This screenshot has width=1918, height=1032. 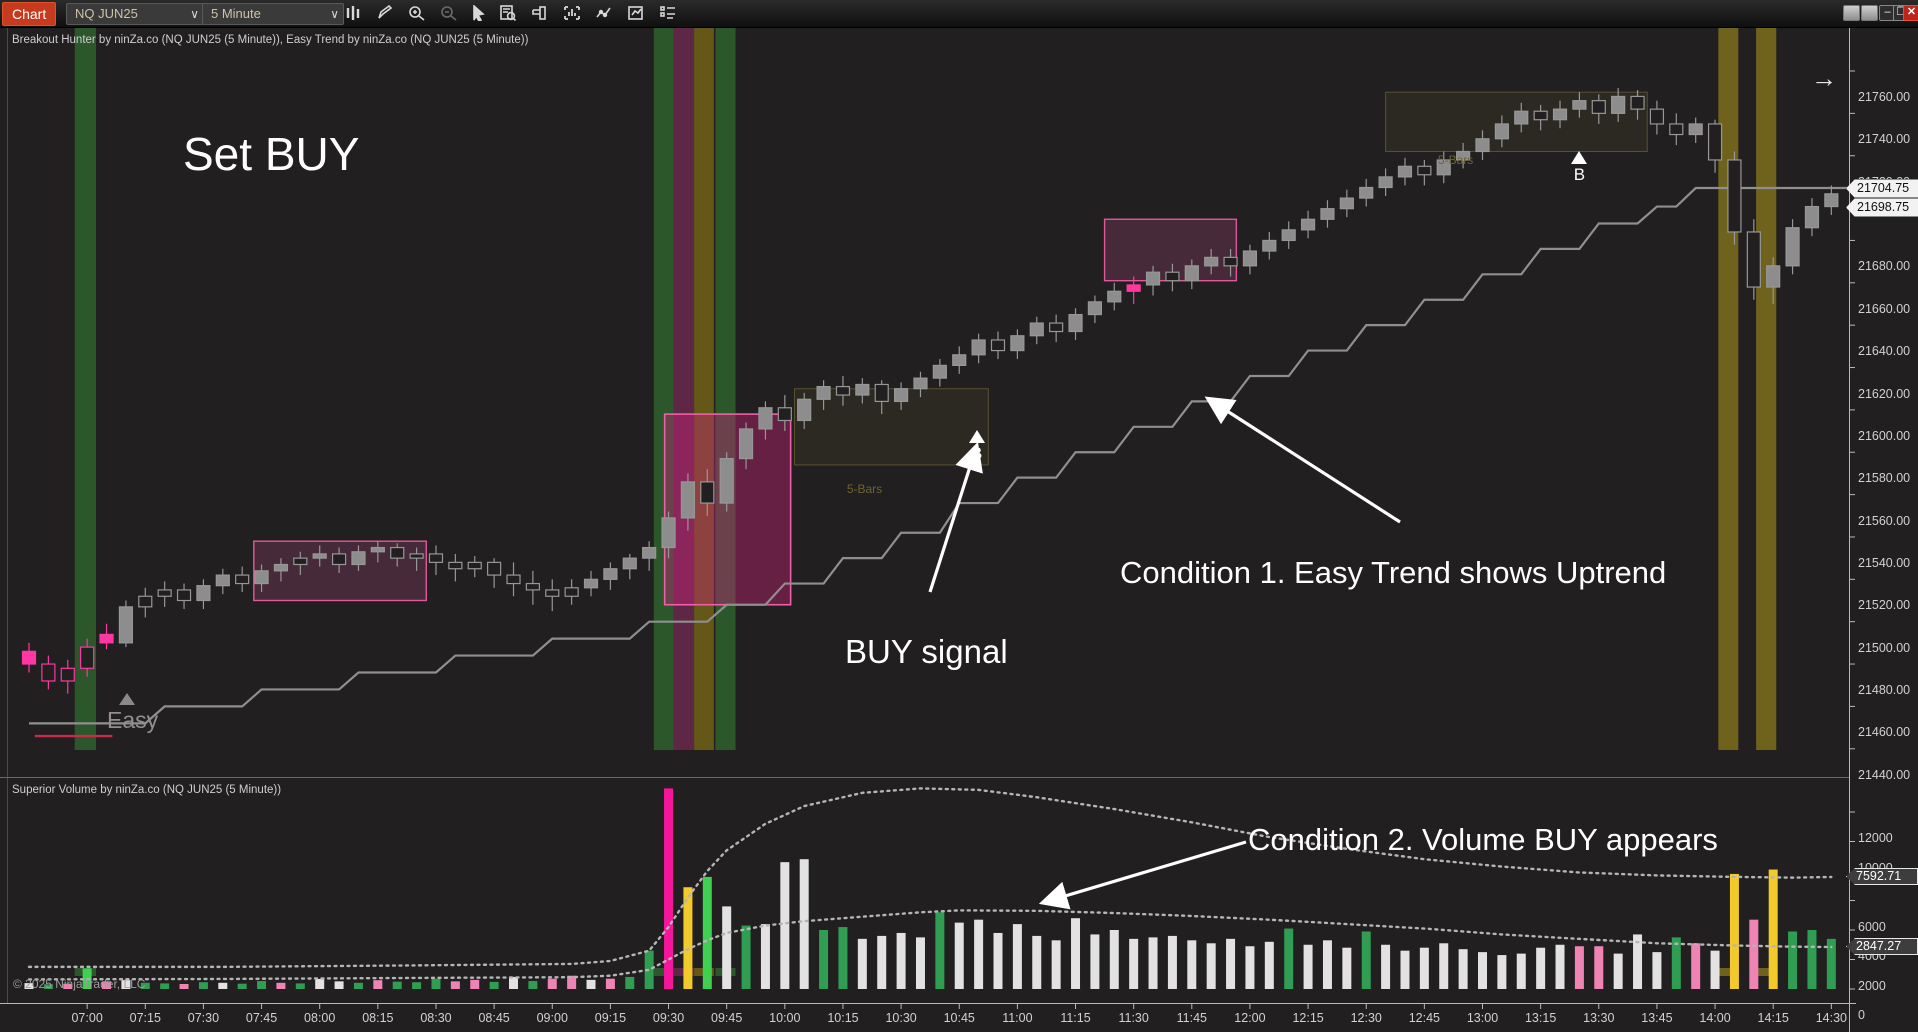 What do you see at coordinates (87, 1018) in the screenshot?
I see `time-axis-label: 07:00` at bounding box center [87, 1018].